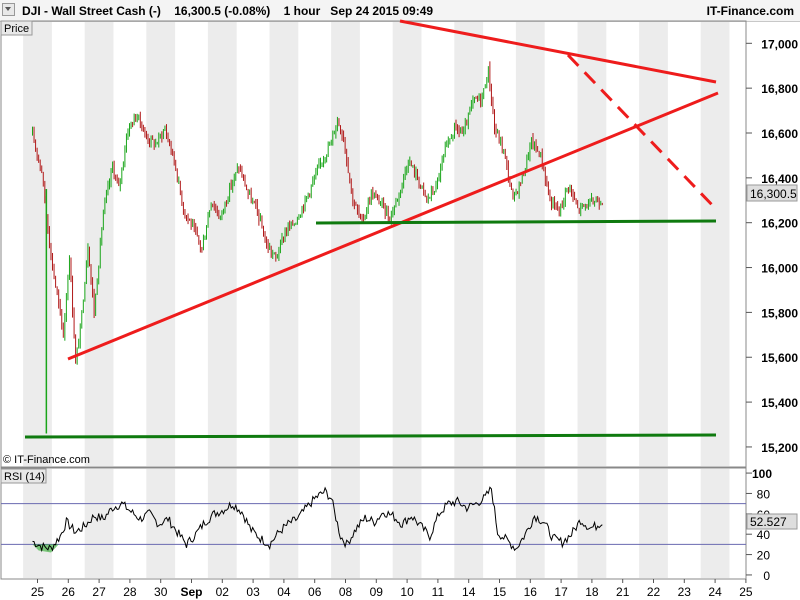  What do you see at coordinates (779, 44) in the screenshot?
I see `price-y-tick-label: 17,000` at bounding box center [779, 44].